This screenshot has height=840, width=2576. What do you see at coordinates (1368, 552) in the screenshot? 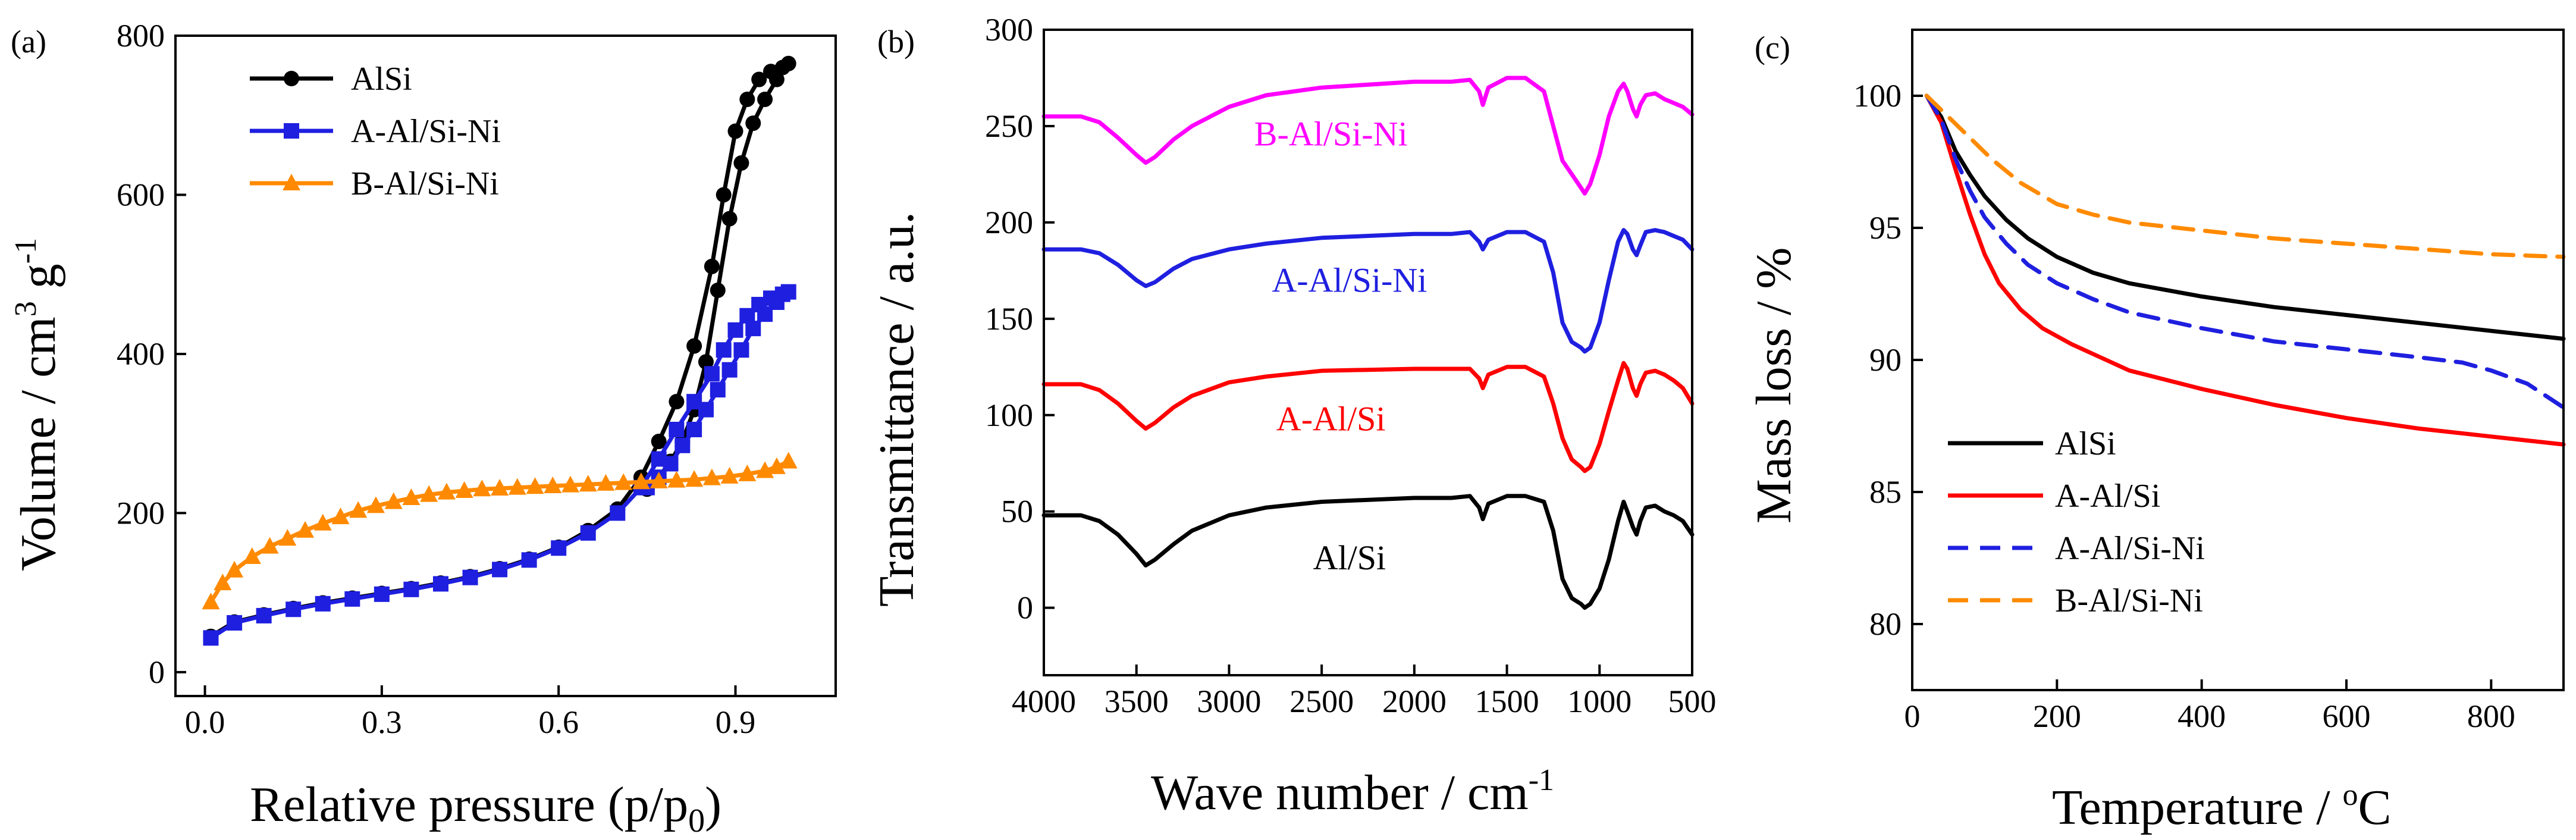
I see `series-line-al-si` at bounding box center [1368, 552].